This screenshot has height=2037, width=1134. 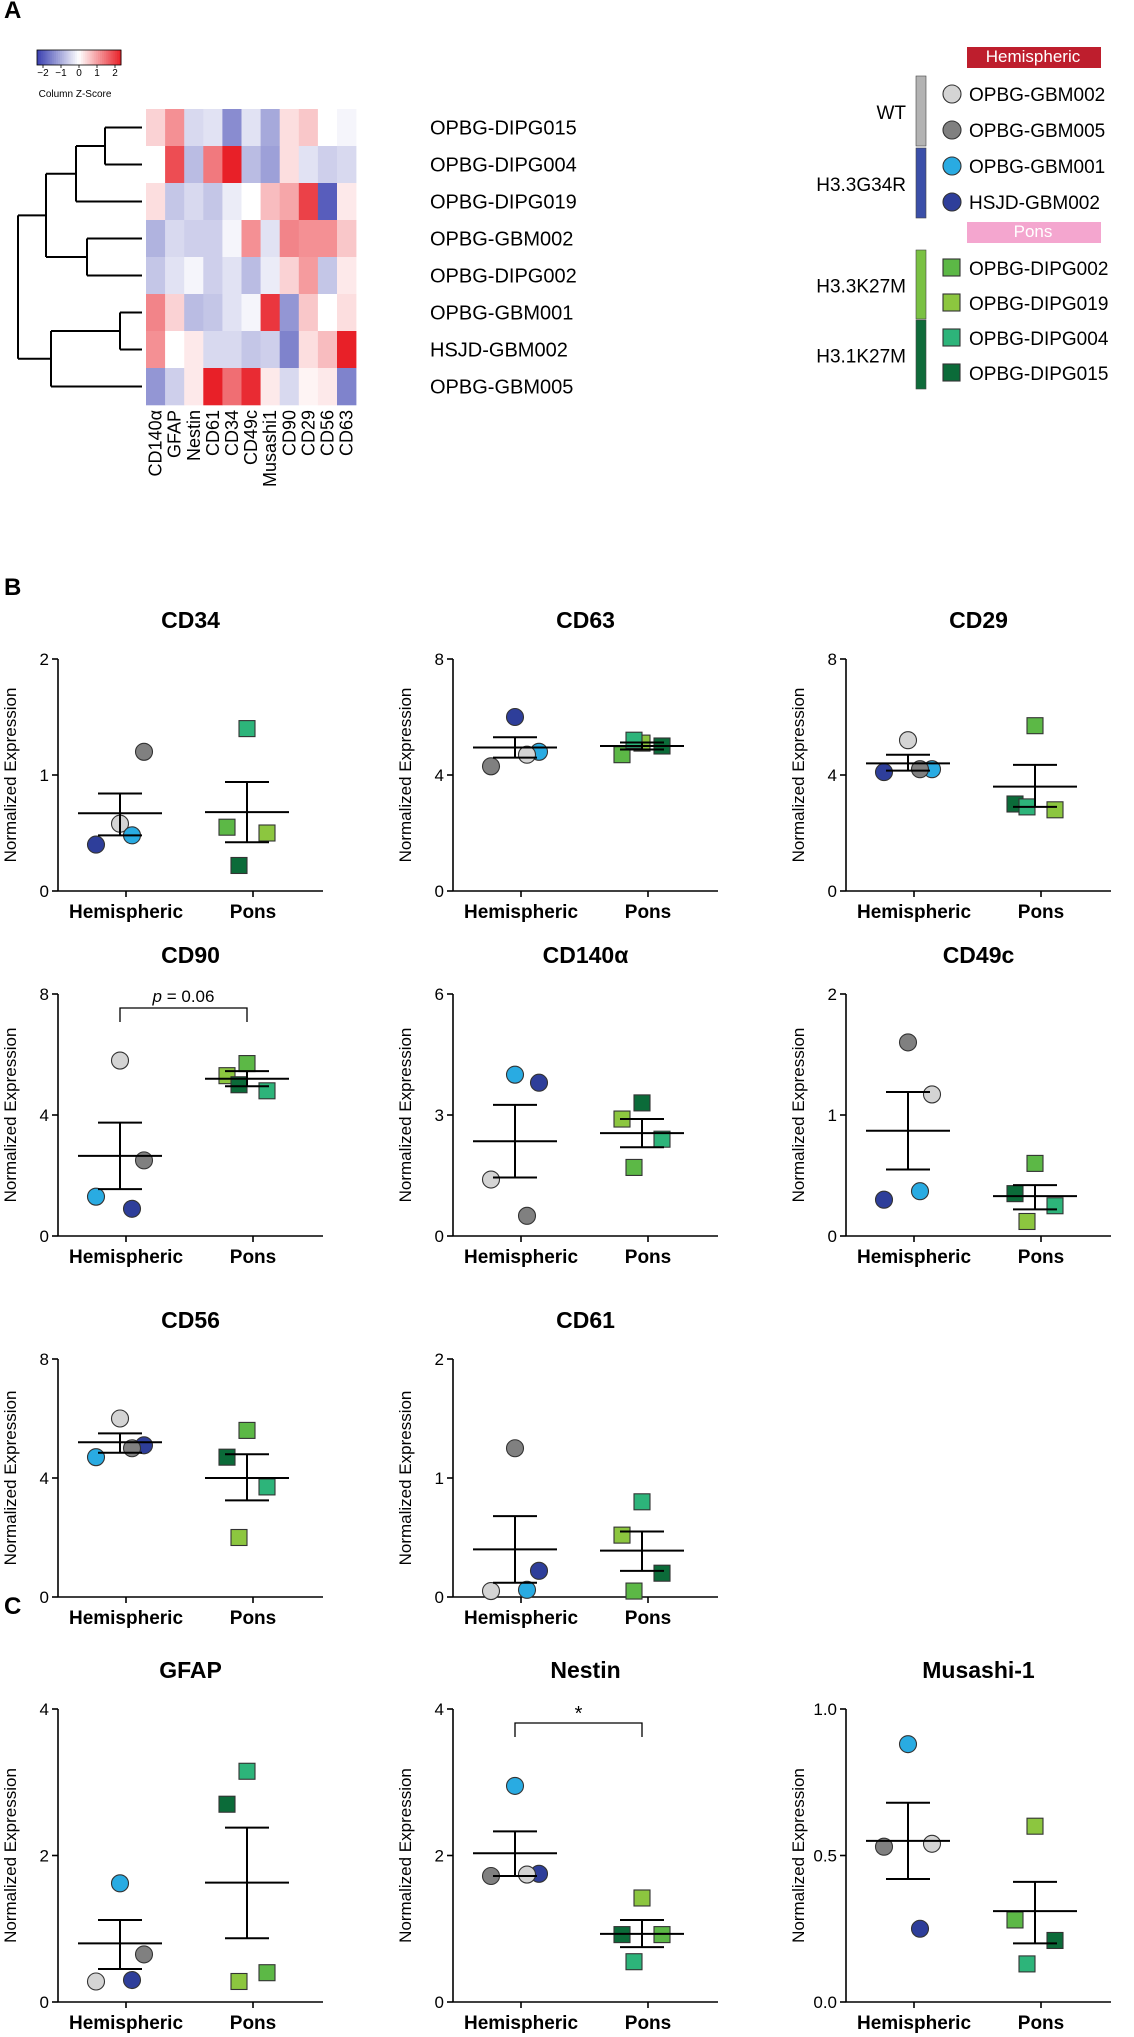 What do you see at coordinates (861, 357) in the screenshot?
I see `genotype-label: H3.1K27M` at bounding box center [861, 357].